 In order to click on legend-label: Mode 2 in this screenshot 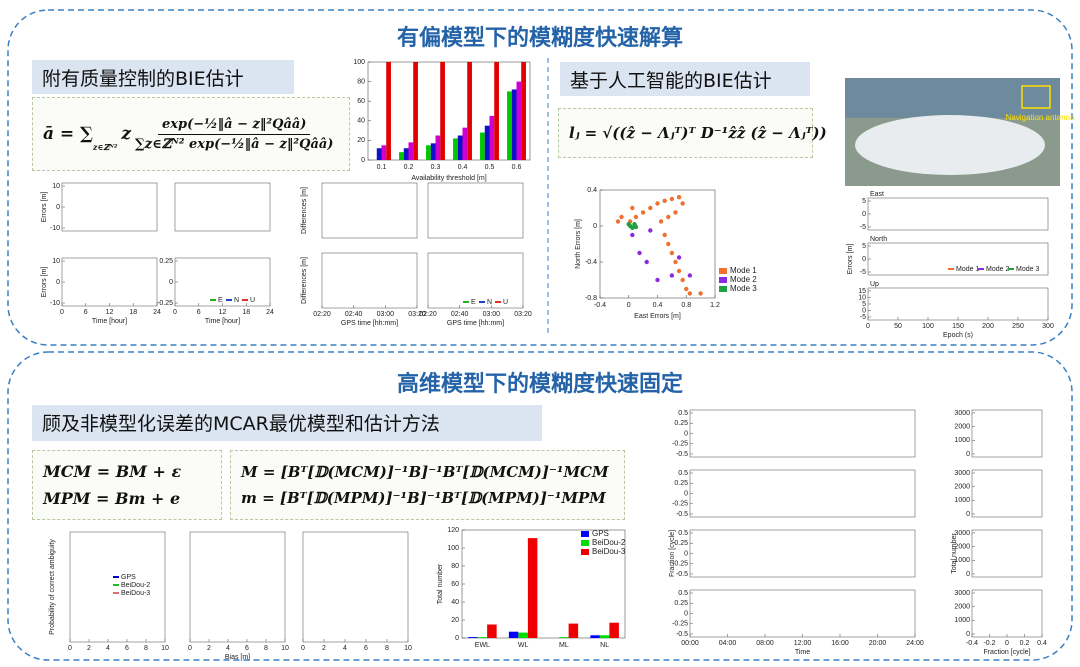, I will do `click(743, 279)`.